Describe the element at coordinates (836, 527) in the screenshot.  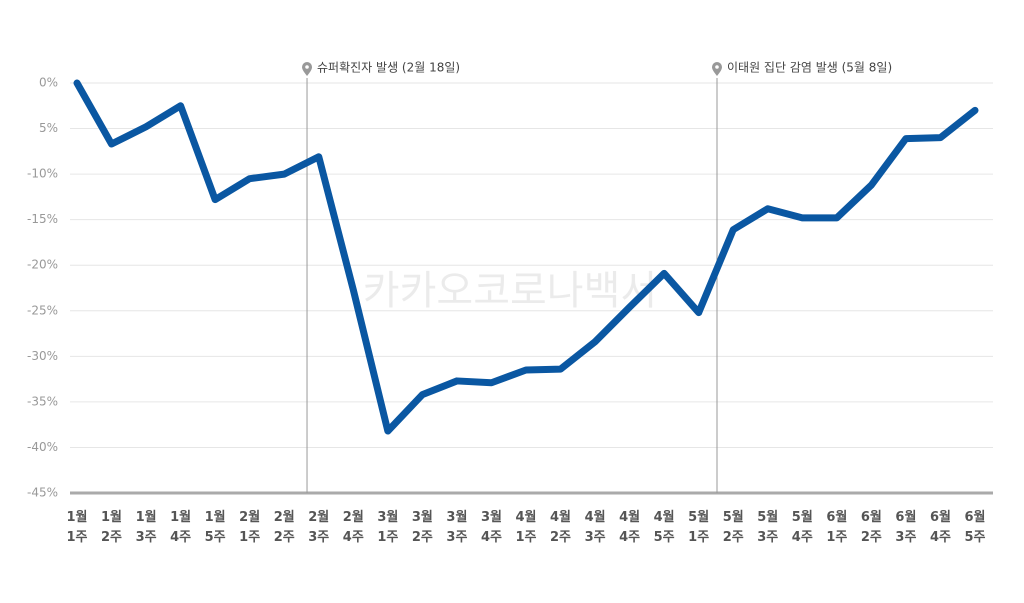
I see `x-tick-label: 6월 1주` at that location.